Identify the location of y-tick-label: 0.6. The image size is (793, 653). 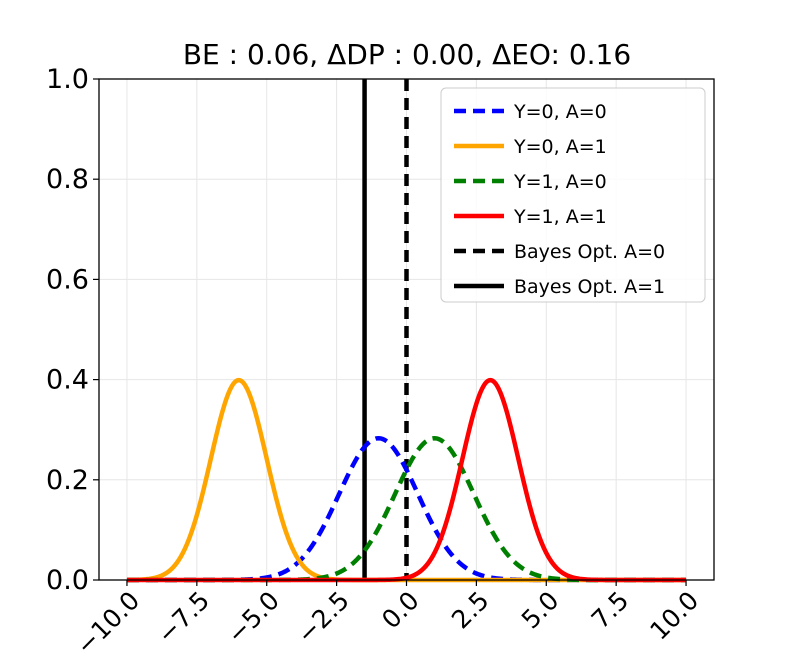
(67, 279).